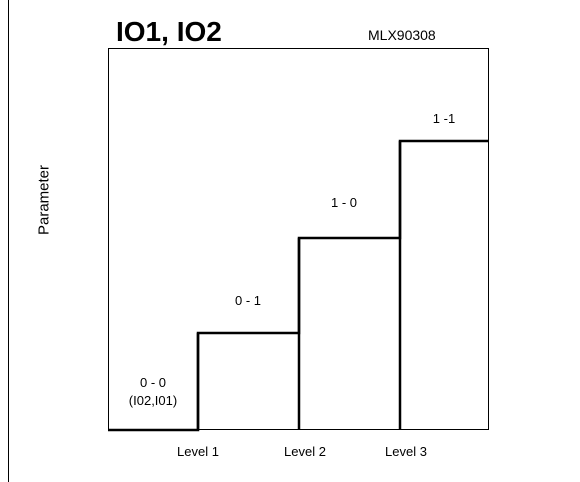 The image size is (580, 482). I want to click on step-label-2: 1 - 0, so click(344, 203).